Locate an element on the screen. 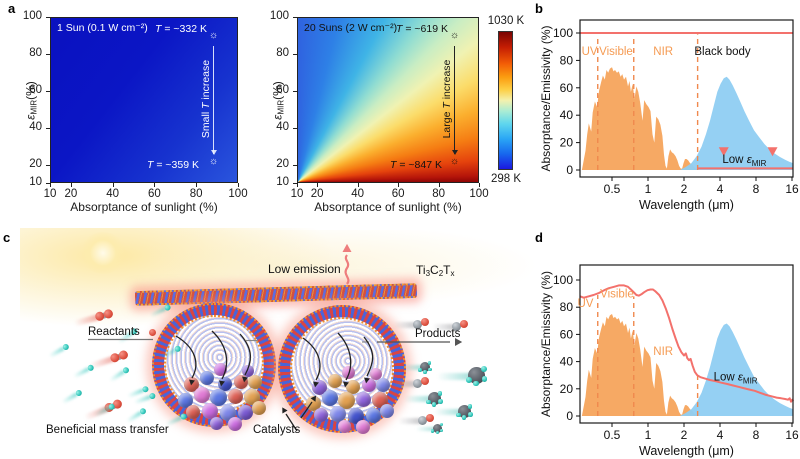  x-tick-label: 60 is located at coordinates (154, 194).